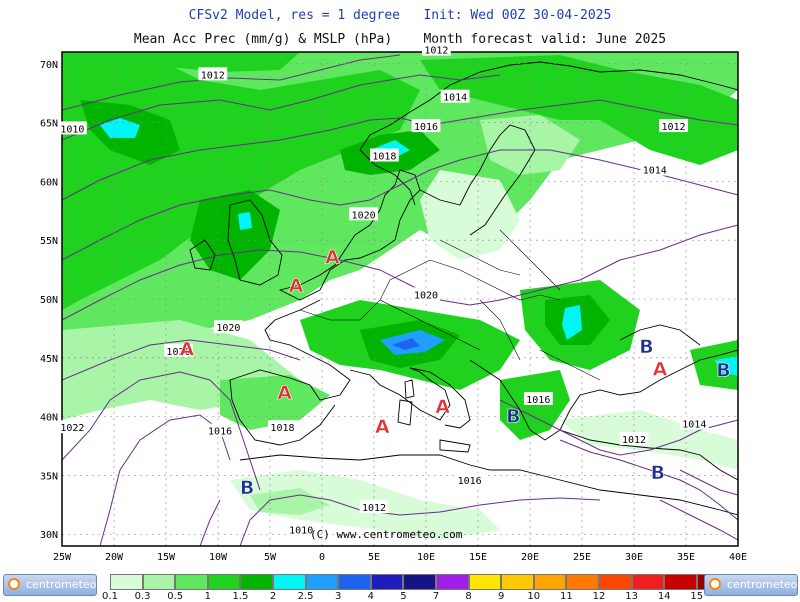  I want to click on colorbar-tick-label: 7, so click(436, 596).